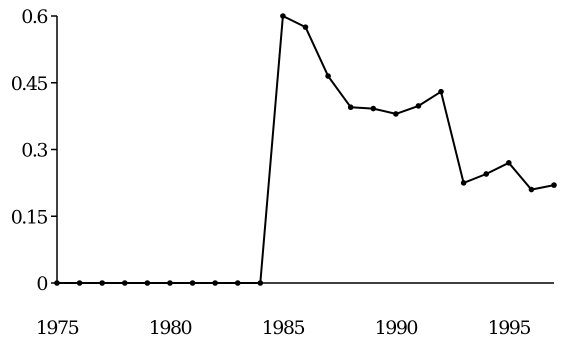 This screenshot has height=351, width=566. What do you see at coordinates (29, 84) in the screenshot?
I see `y-tick-label: 0.45` at bounding box center [29, 84].